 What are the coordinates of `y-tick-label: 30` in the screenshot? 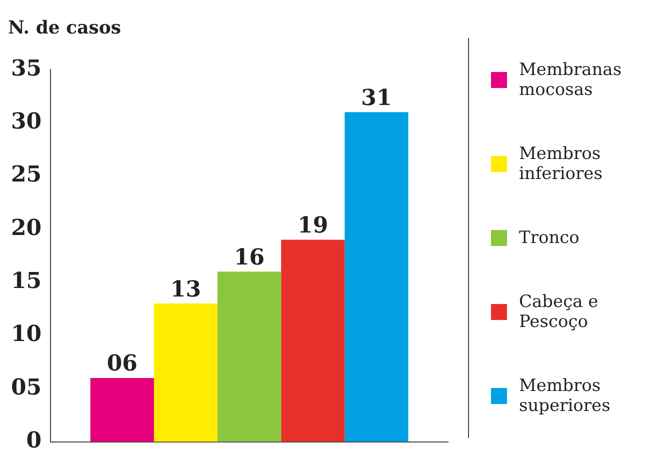 It's located at (26, 121).